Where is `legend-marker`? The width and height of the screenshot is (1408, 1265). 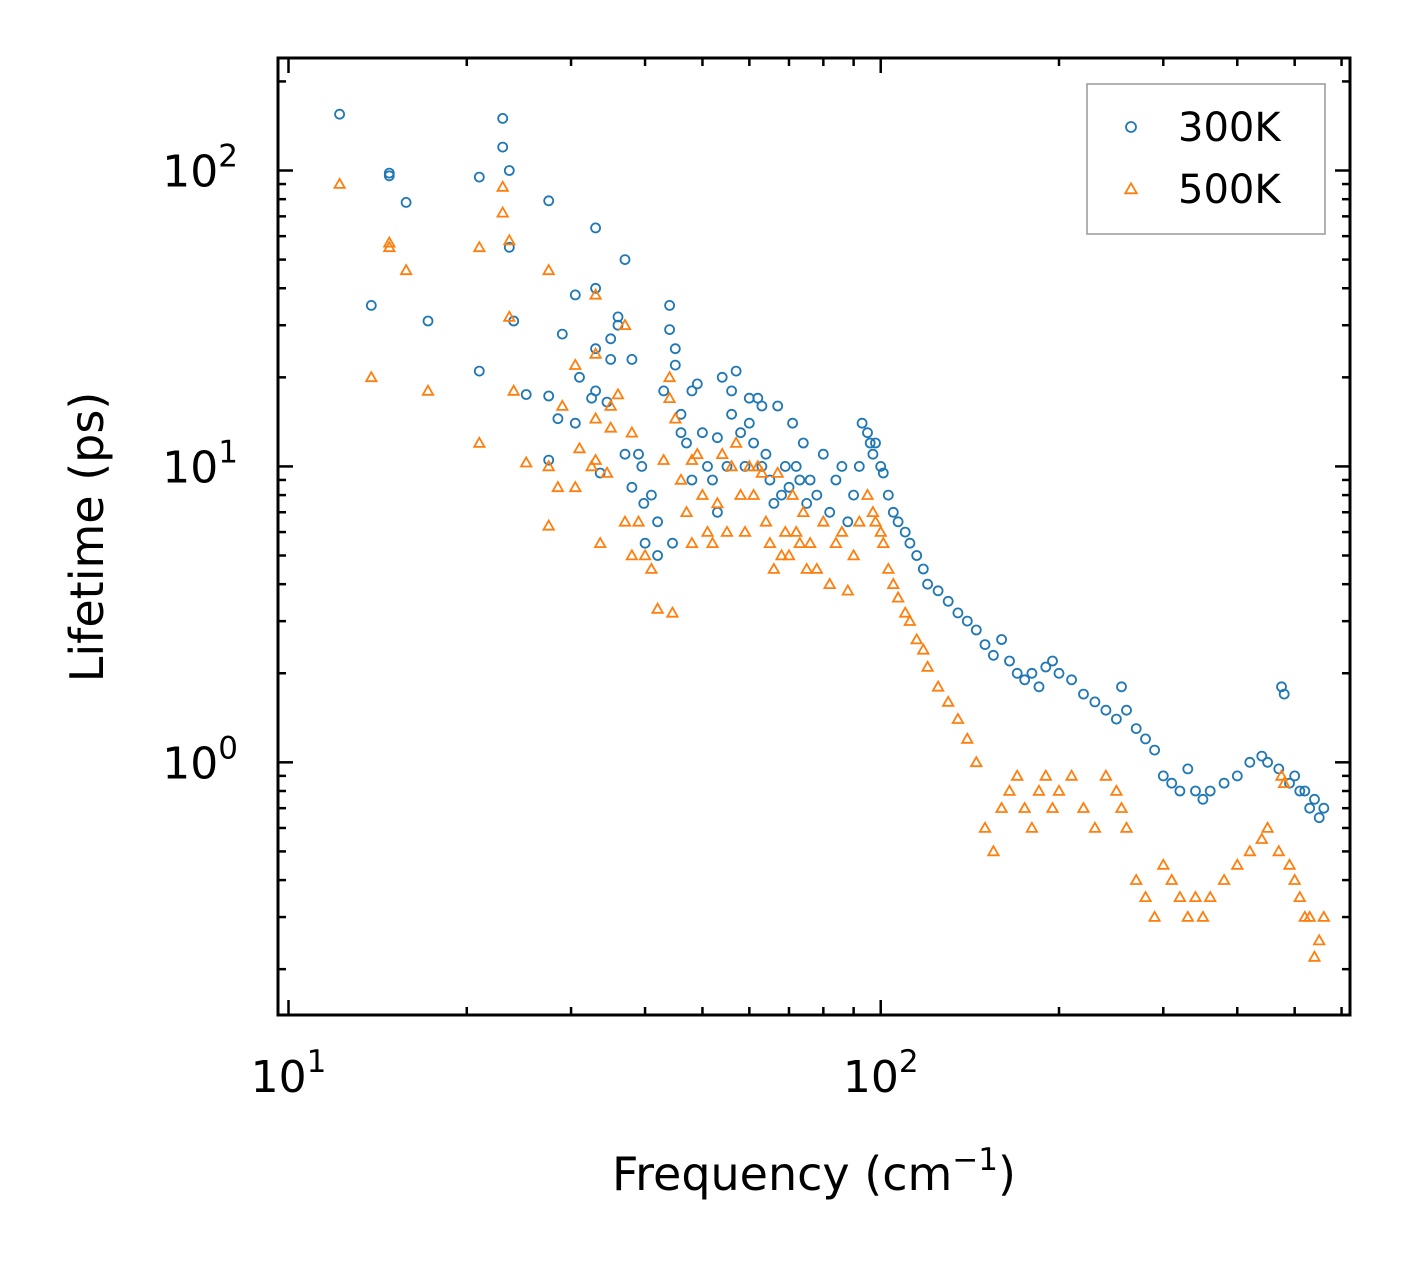 legend-marker is located at coordinates (1131, 127).